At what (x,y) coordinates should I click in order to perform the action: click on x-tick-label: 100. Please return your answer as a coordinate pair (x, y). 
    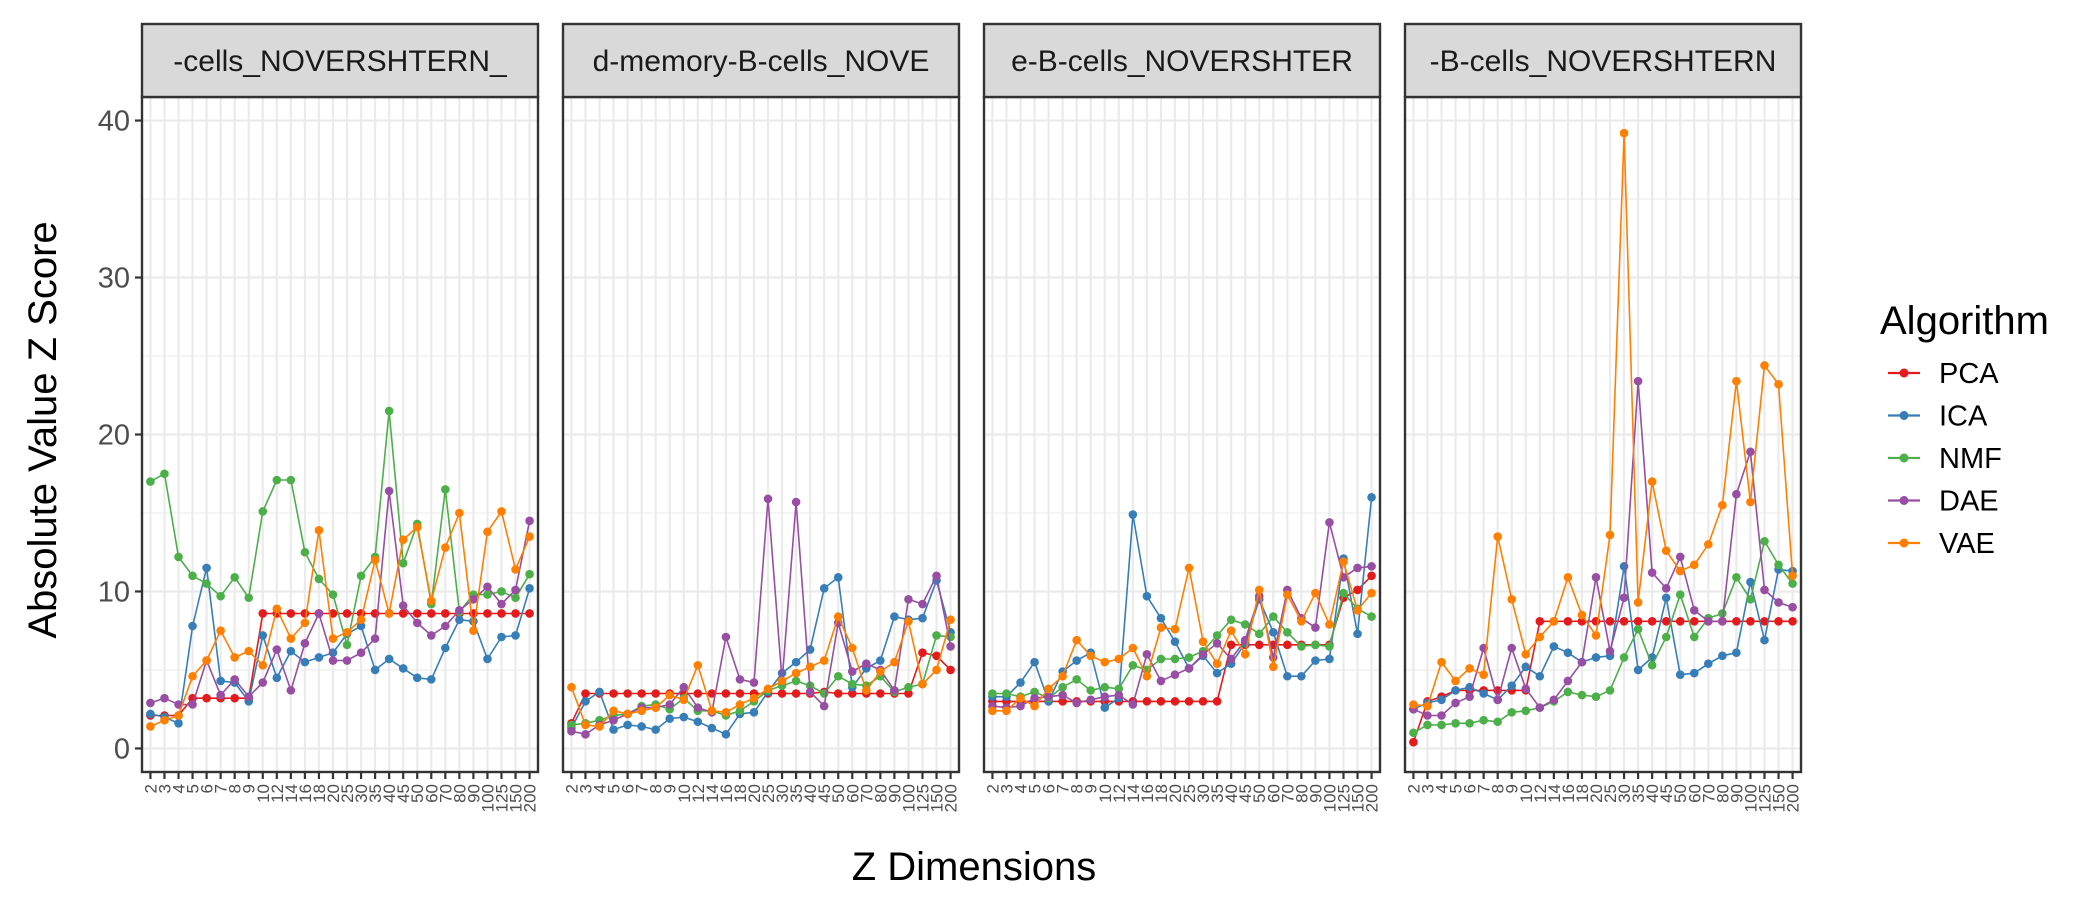
    Looking at the image, I should click on (487, 798).